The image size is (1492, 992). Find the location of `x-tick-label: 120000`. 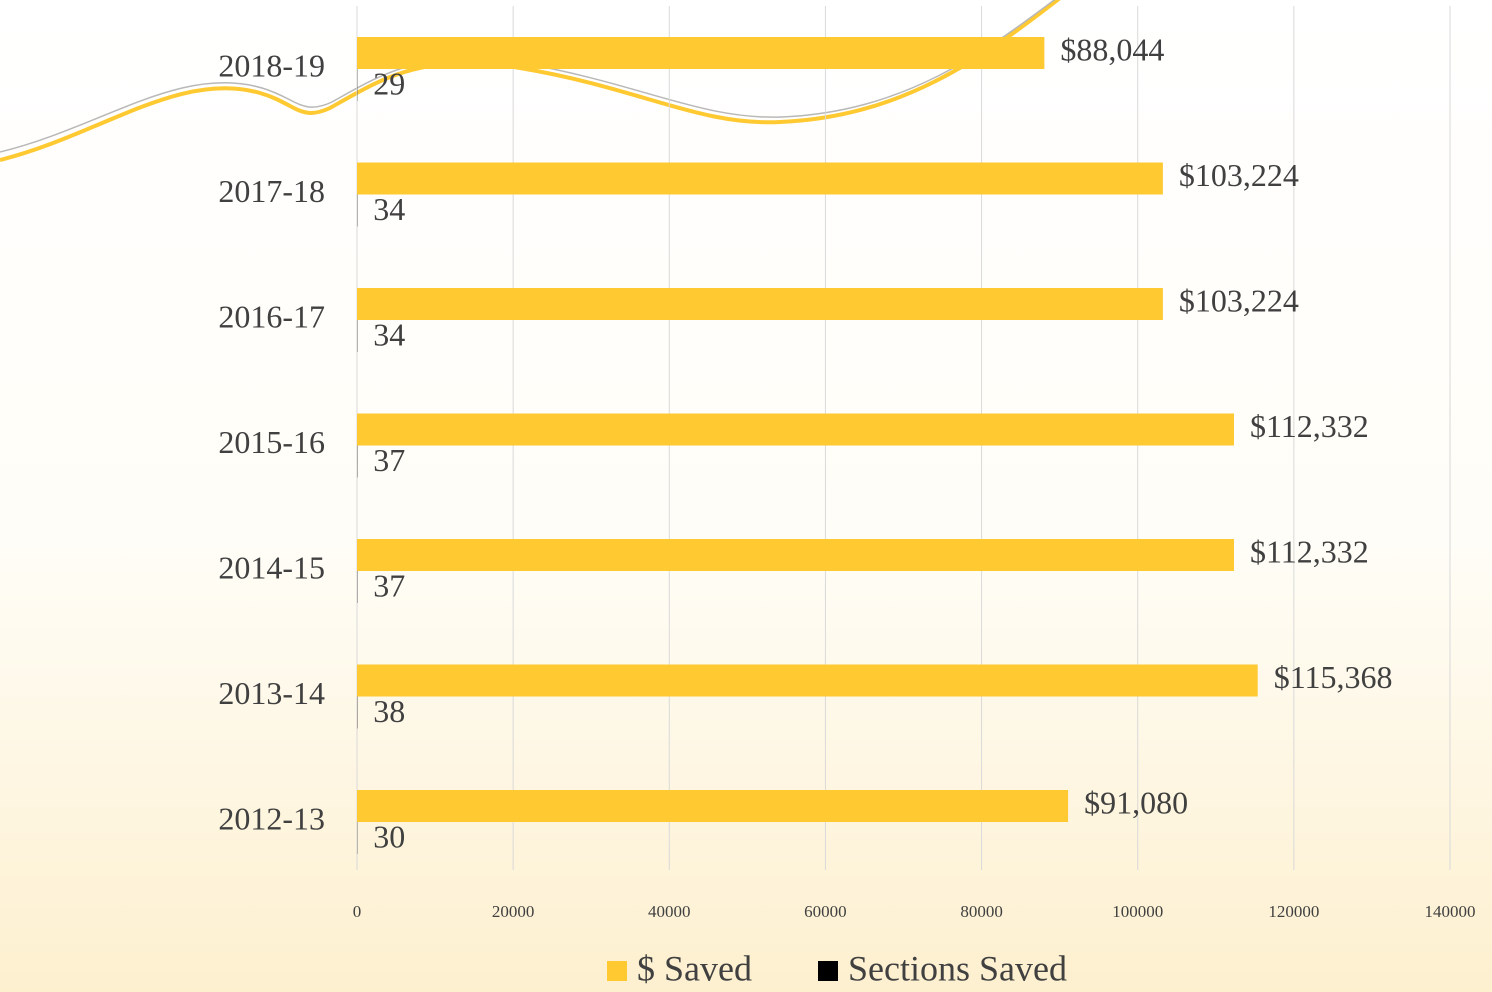

x-tick-label: 120000 is located at coordinates (1293, 911).